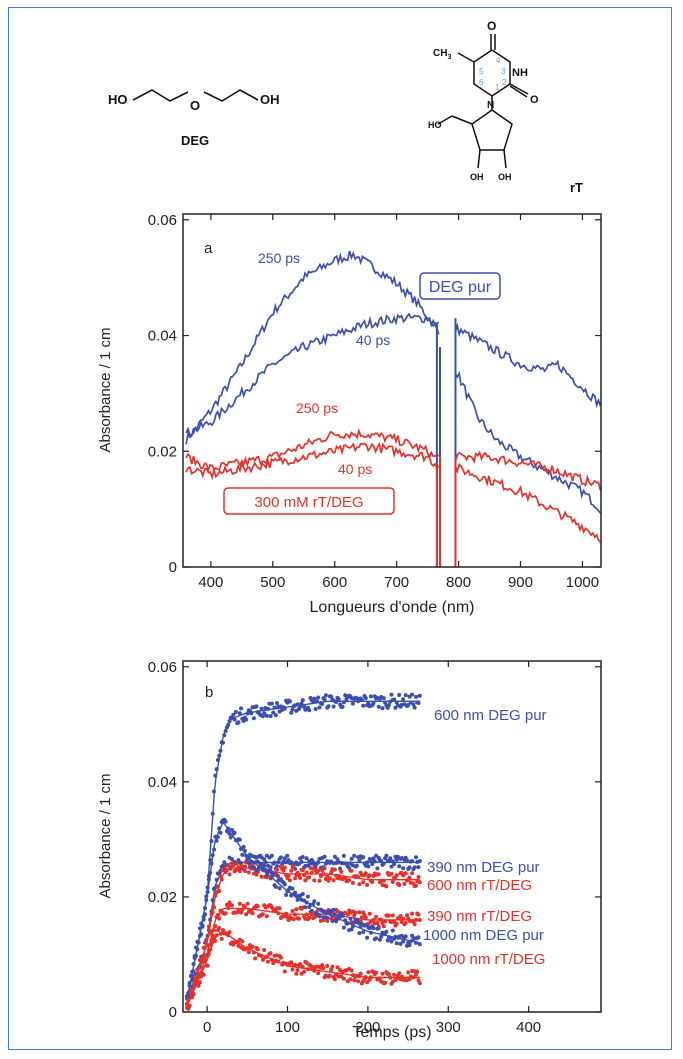 The width and height of the screenshot is (683, 1059). Describe the element at coordinates (303, 969) in the screenshot. I see `fit-line-1000-nm-rt-deg` at that location.